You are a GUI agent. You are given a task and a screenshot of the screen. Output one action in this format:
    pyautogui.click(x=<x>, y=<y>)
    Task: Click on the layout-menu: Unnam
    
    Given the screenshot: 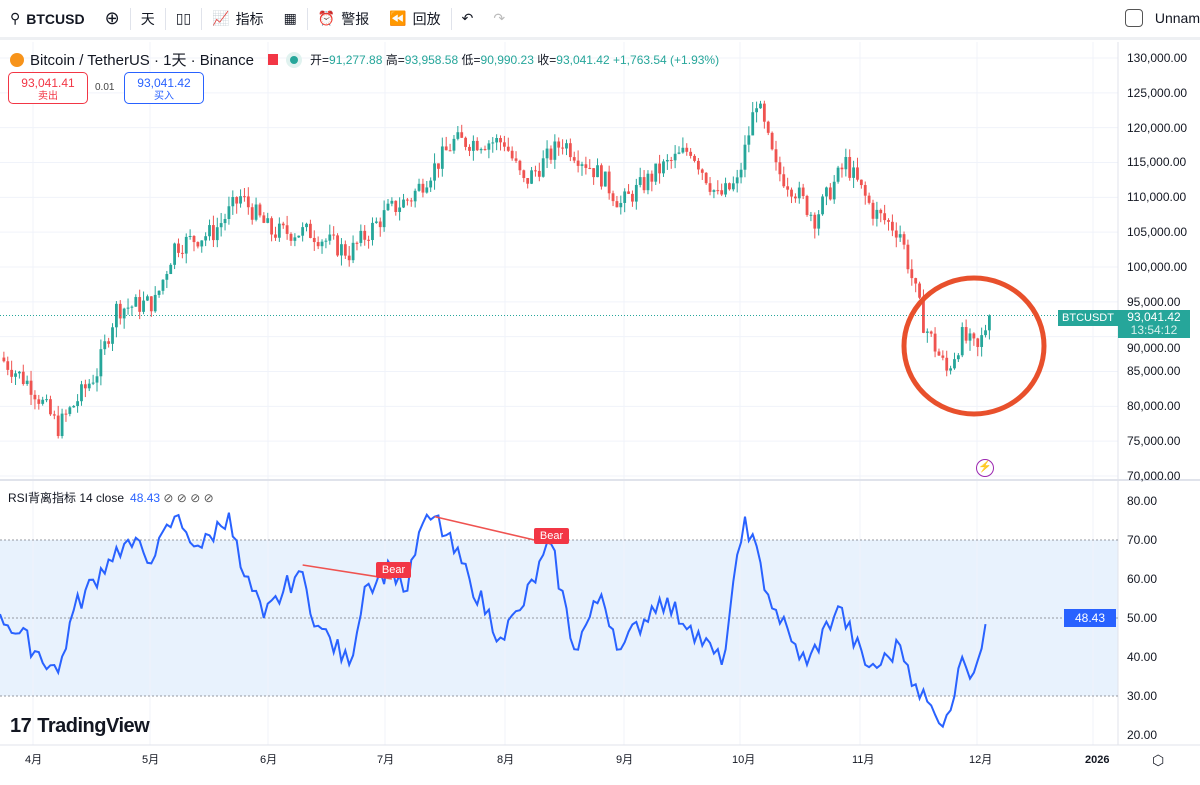 What is the action you would take?
    pyautogui.click(x=1162, y=18)
    